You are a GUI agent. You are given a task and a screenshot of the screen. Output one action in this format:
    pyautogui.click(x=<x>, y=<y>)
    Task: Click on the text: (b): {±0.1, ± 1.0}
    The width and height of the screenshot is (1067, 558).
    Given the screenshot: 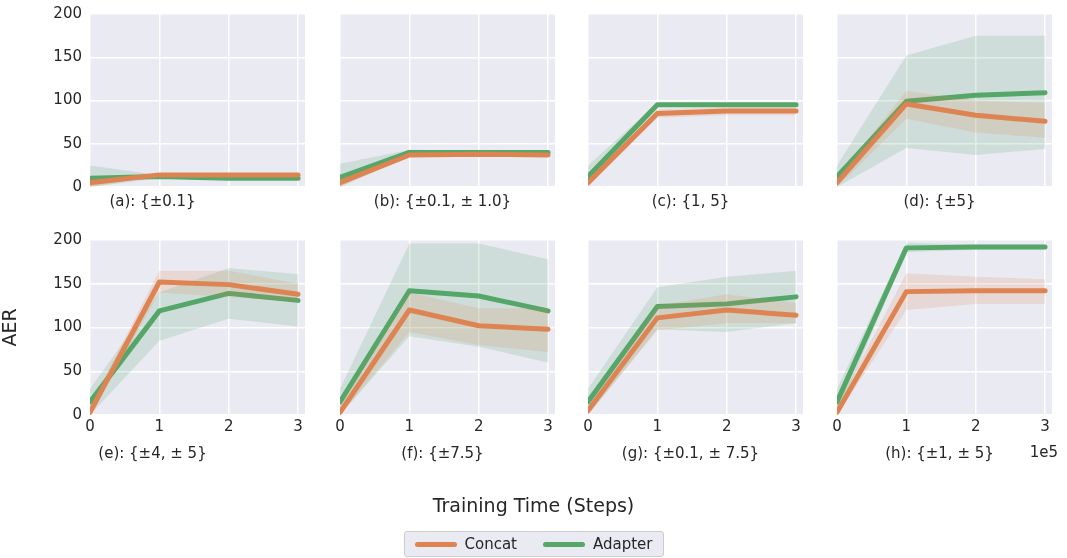 What is the action you would take?
    pyautogui.click(x=442, y=200)
    